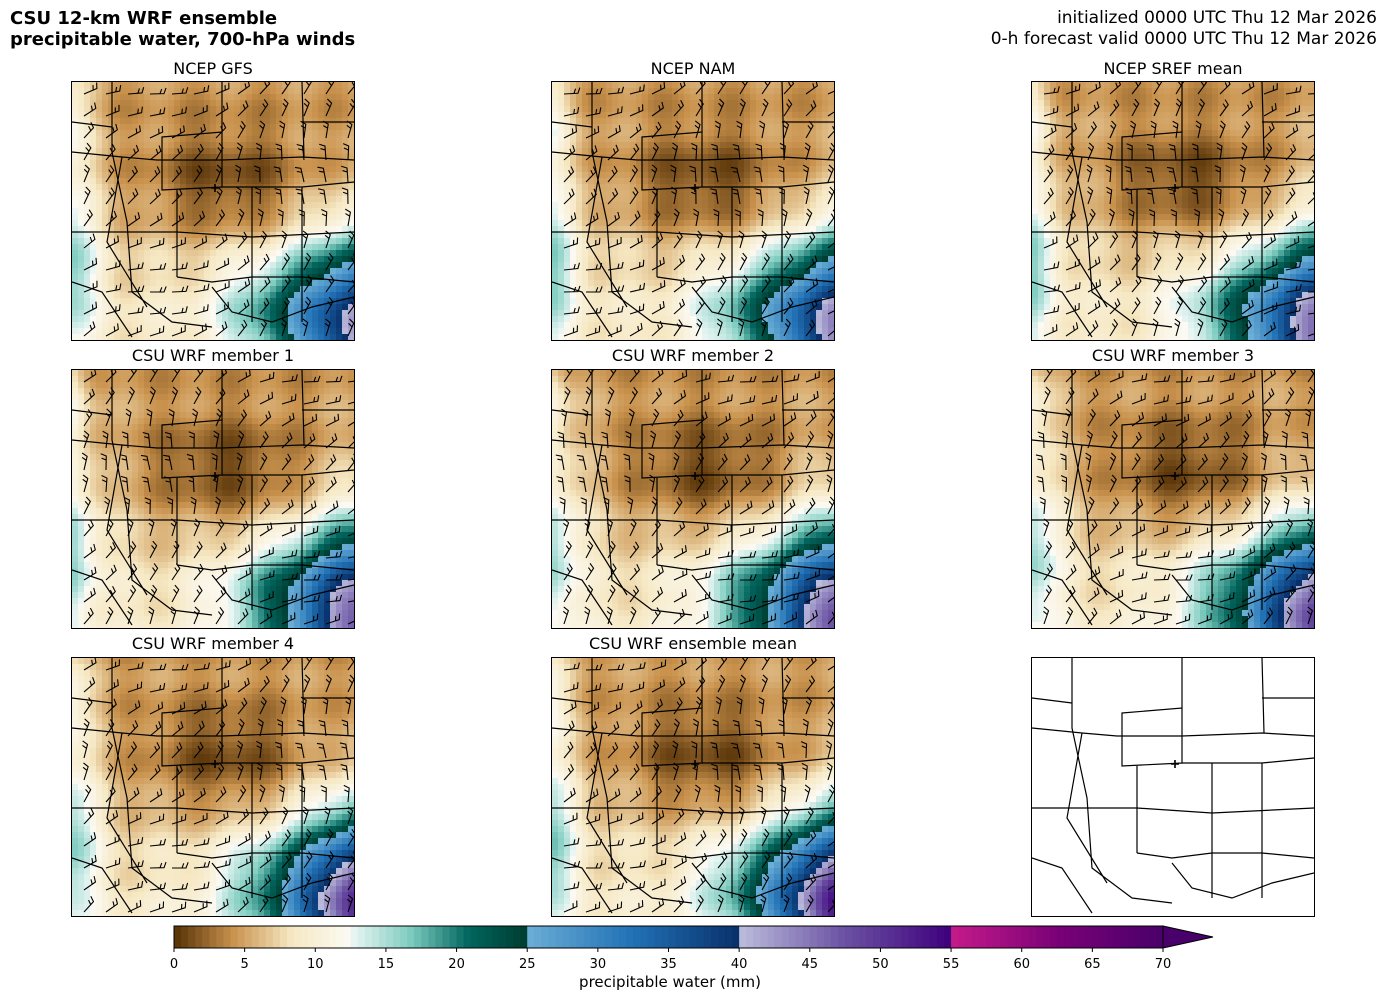 Image resolution: width=1387 pixels, height=1001 pixels. I want to click on map-panel-member2, so click(693, 499).